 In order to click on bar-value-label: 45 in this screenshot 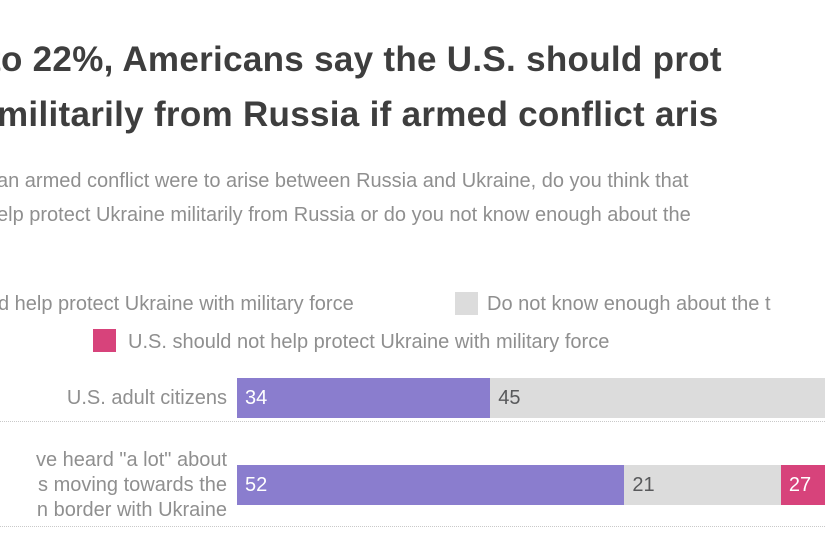, I will do `click(509, 397)`.